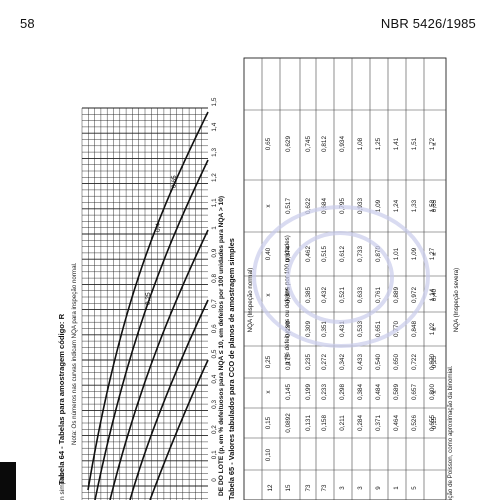  I want to click on table65-cell: 0,800, so click(432, 392).